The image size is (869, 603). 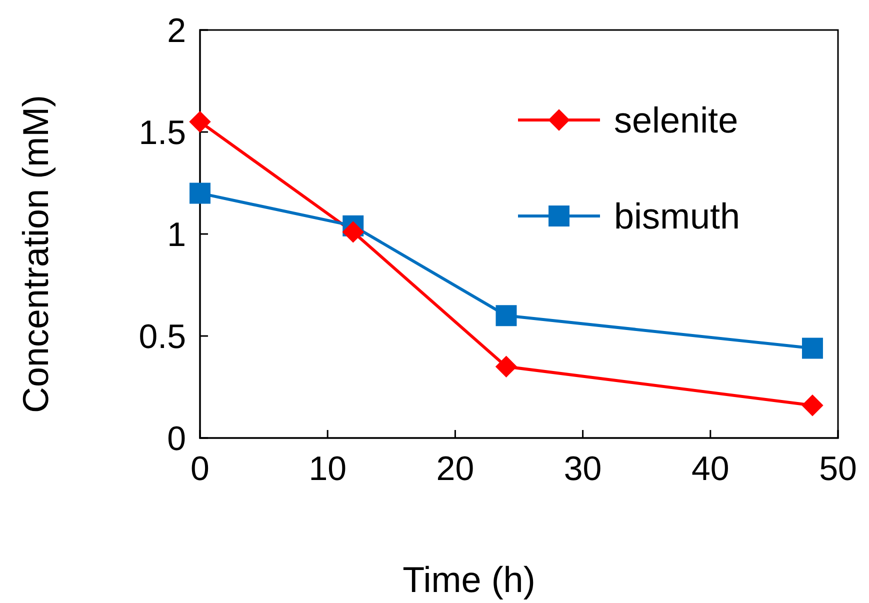 What do you see at coordinates (35, 254) in the screenshot?
I see `y-axis-title: Concentration (mM)` at bounding box center [35, 254].